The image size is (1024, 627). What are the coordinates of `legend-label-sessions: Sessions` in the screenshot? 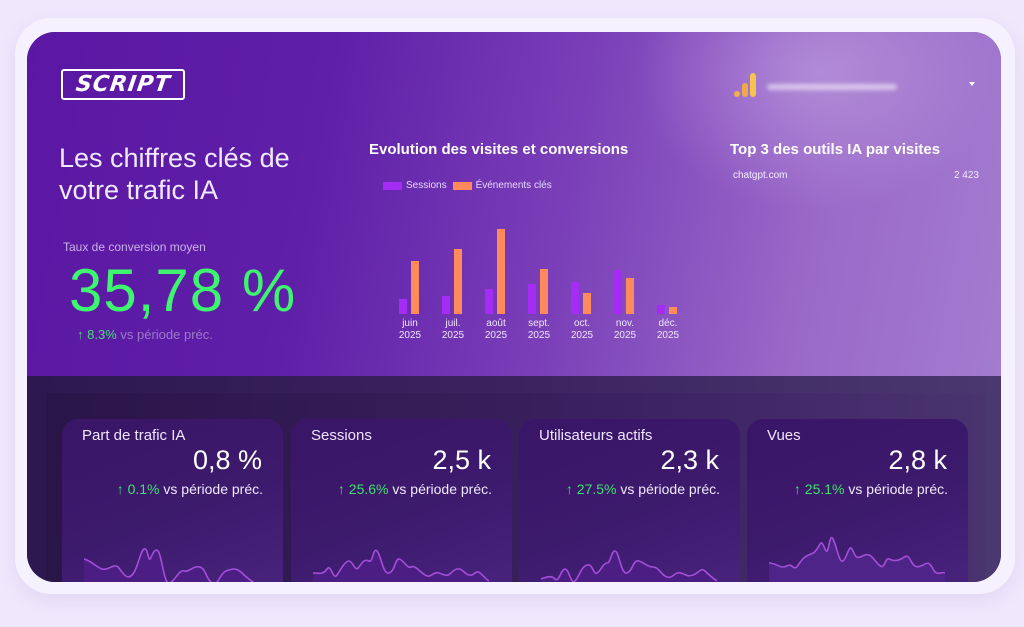 It's located at (426, 185).